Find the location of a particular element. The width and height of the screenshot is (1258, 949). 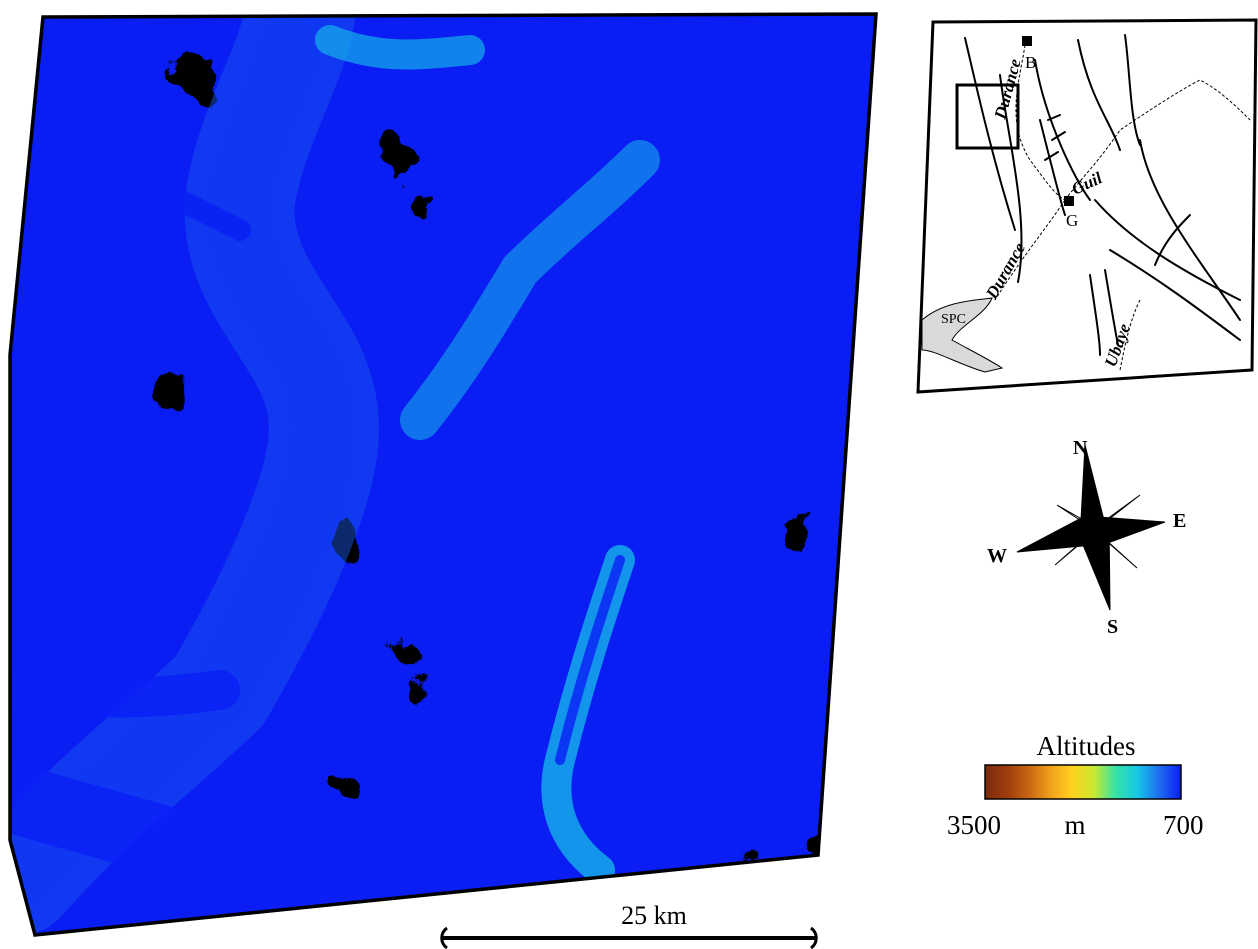

altitude-legend: Altitudes 3500 m 700 is located at coordinates (1075, 785).